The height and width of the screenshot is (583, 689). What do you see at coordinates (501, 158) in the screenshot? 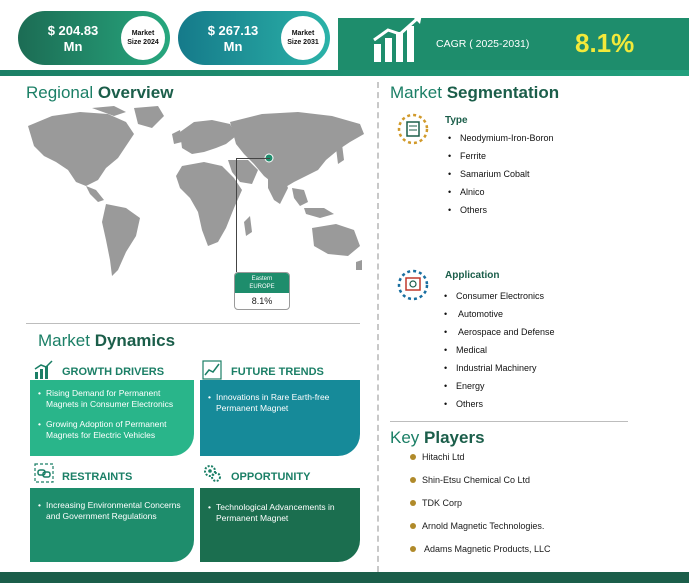
I see `list-item: Ferrite` at bounding box center [501, 158].